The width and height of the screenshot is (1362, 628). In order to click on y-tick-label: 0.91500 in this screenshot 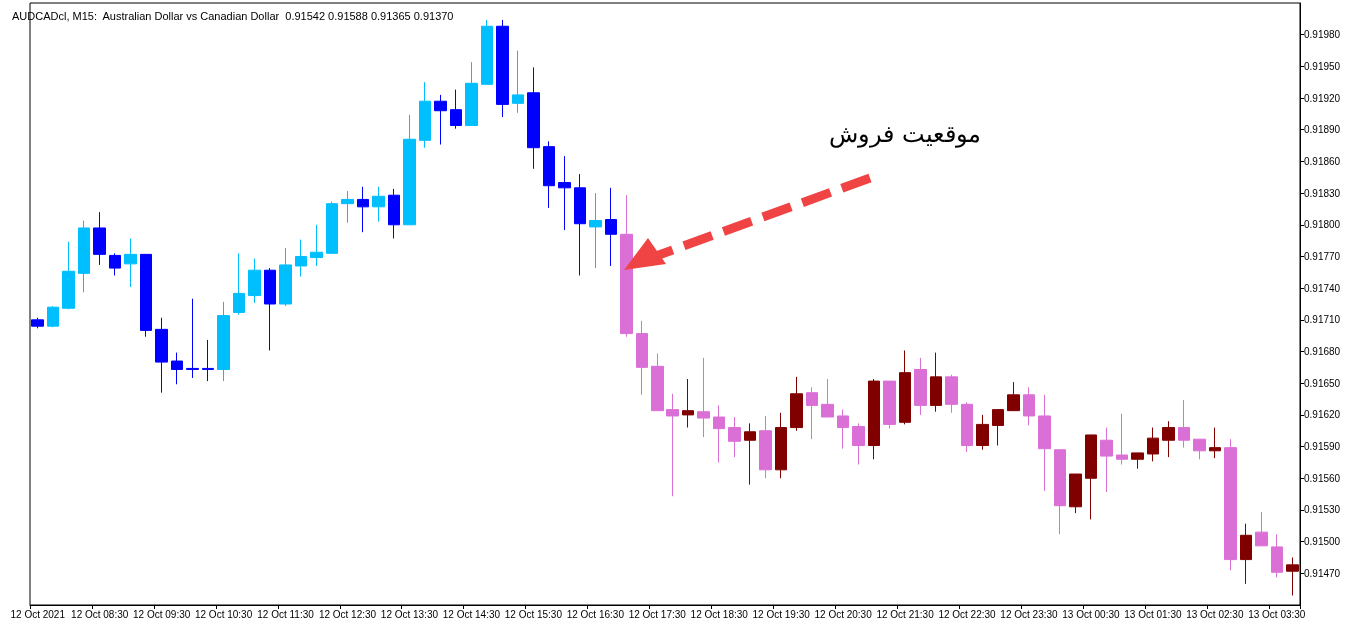, I will do `click(1322, 542)`.